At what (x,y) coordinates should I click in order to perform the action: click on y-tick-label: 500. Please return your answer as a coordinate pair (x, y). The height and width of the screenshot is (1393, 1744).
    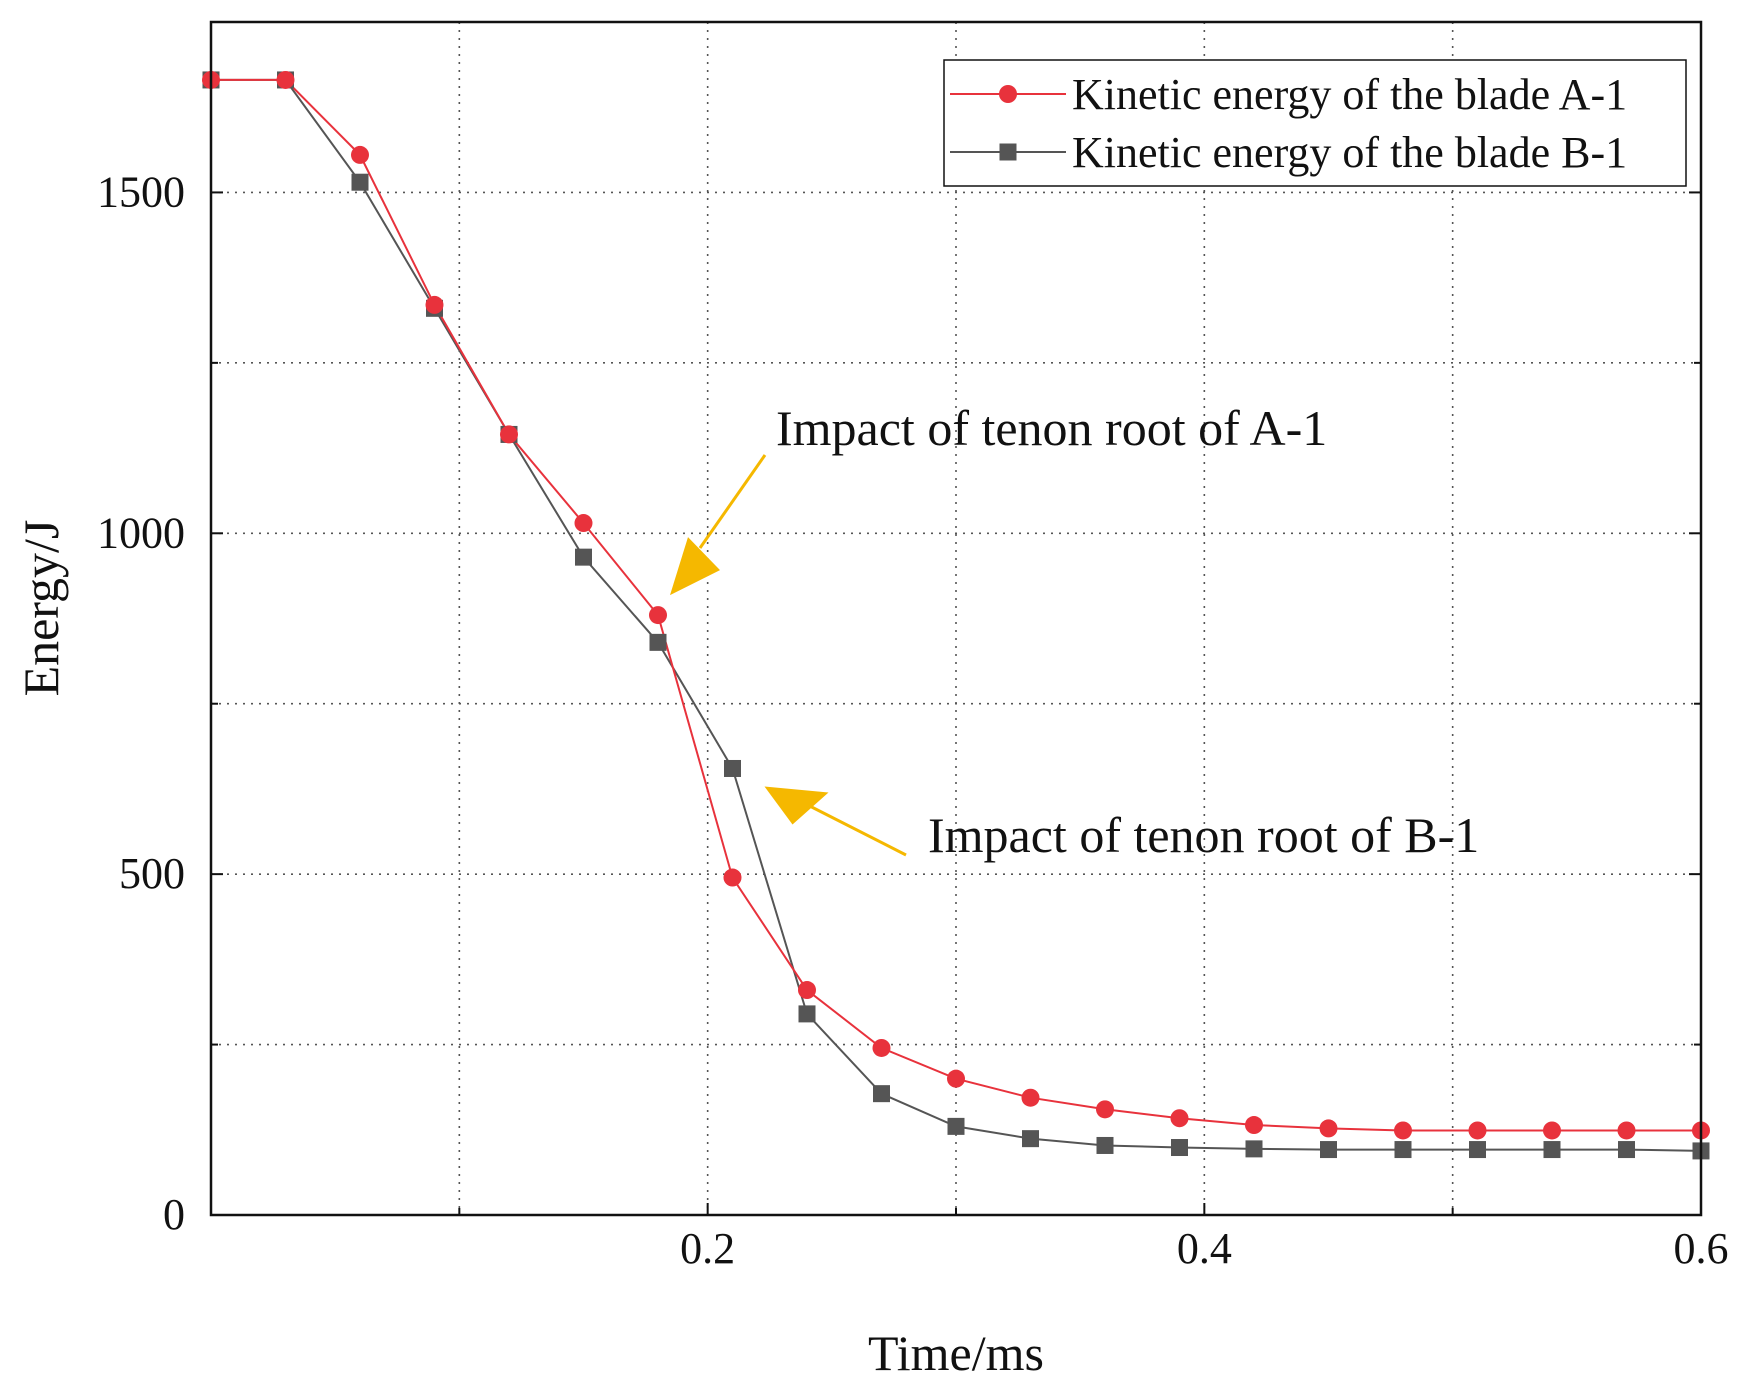
    Looking at the image, I should click on (152, 873).